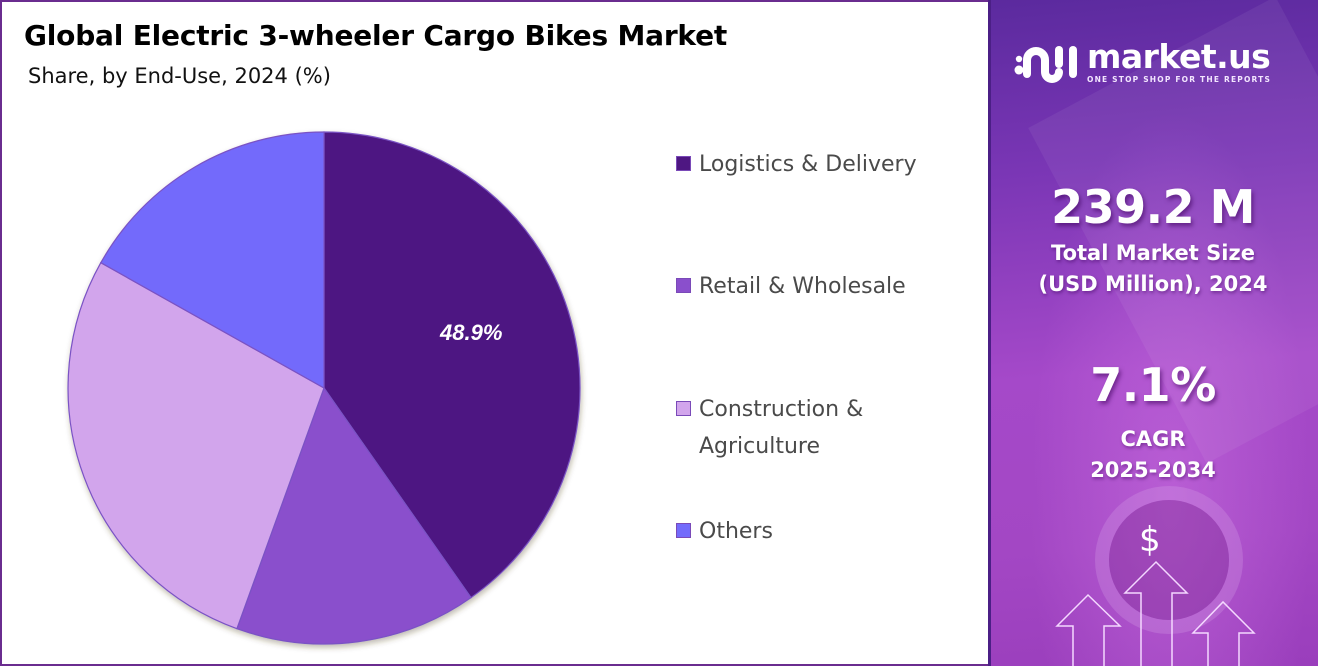 This screenshot has width=1318, height=670. Describe the element at coordinates (452, 365) in the screenshot. I see `pie-slice-logistics-delivery` at that location.